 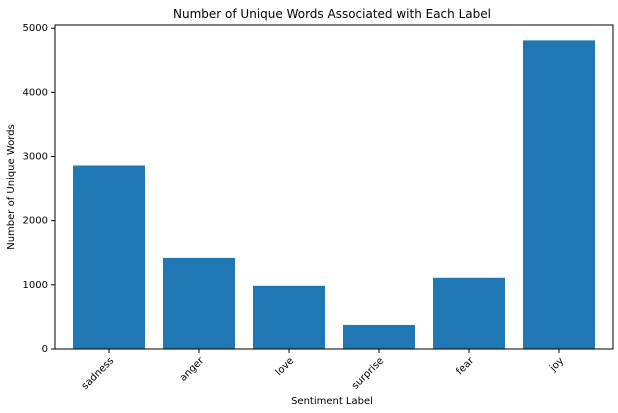 What do you see at coordinates (469, 313) in the screenshot?
I see `bar-fear` at bounding box center [469, 313].